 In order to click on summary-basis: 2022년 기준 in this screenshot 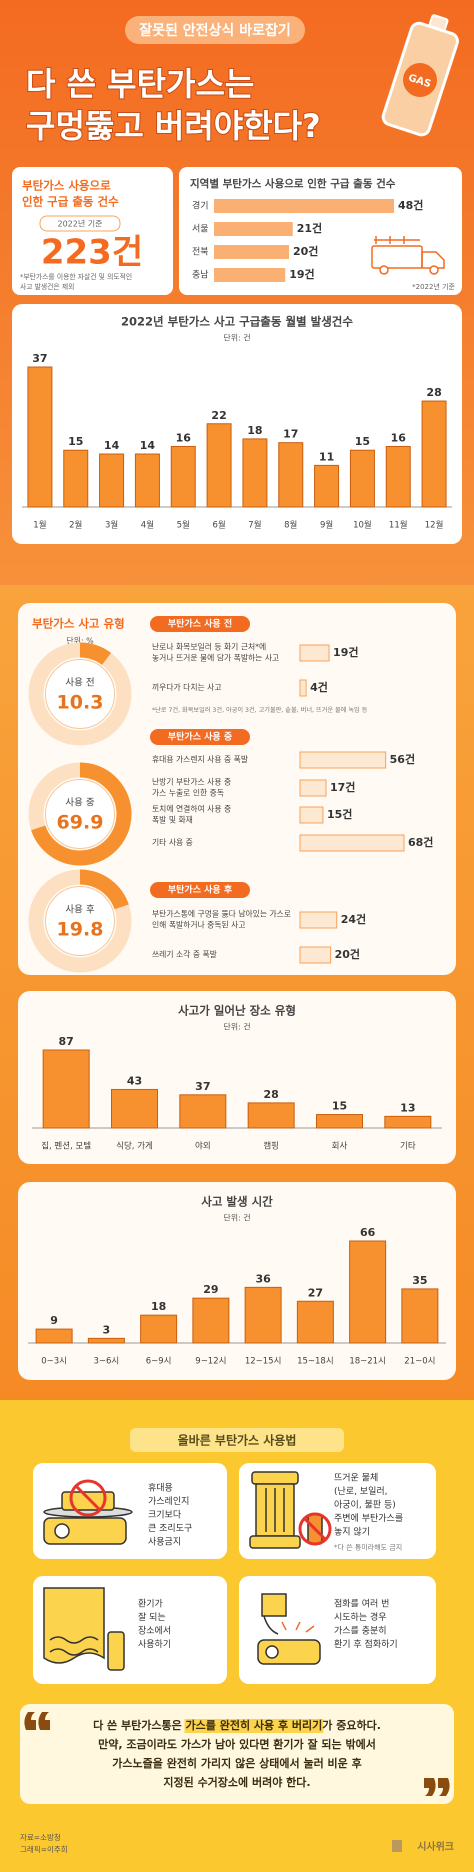, I will do `click(80, 224)`.